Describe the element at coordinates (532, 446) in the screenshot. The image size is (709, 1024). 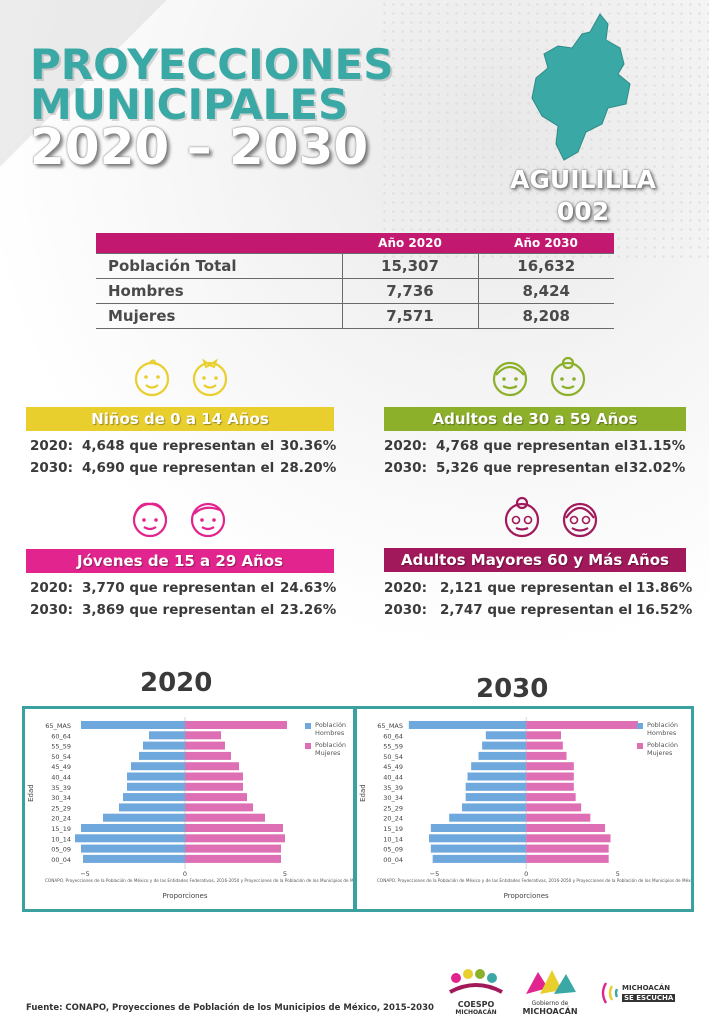
I see `count-text: 4,768 que representan el` at that location.